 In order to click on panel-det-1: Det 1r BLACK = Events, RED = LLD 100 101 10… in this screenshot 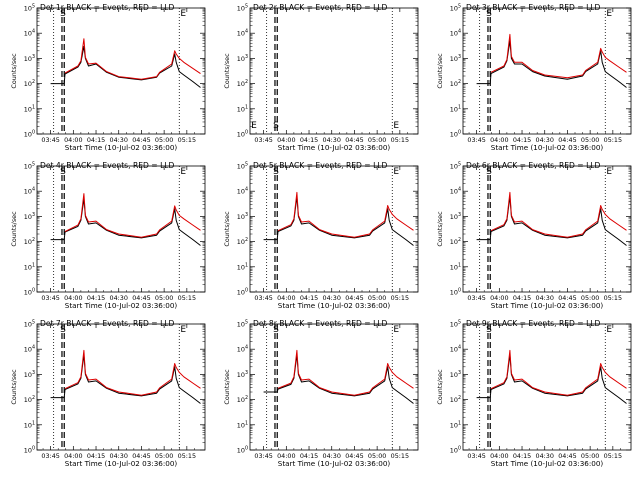, I will do `click(108, 77)`.